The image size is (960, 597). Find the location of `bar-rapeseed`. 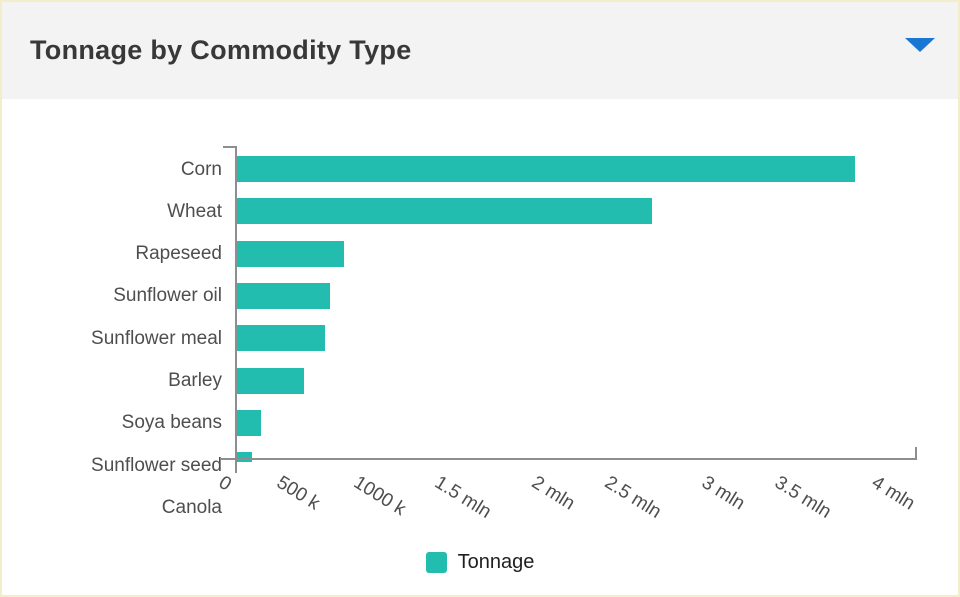

bar-rapeseed is located at coordinates (290, 253).